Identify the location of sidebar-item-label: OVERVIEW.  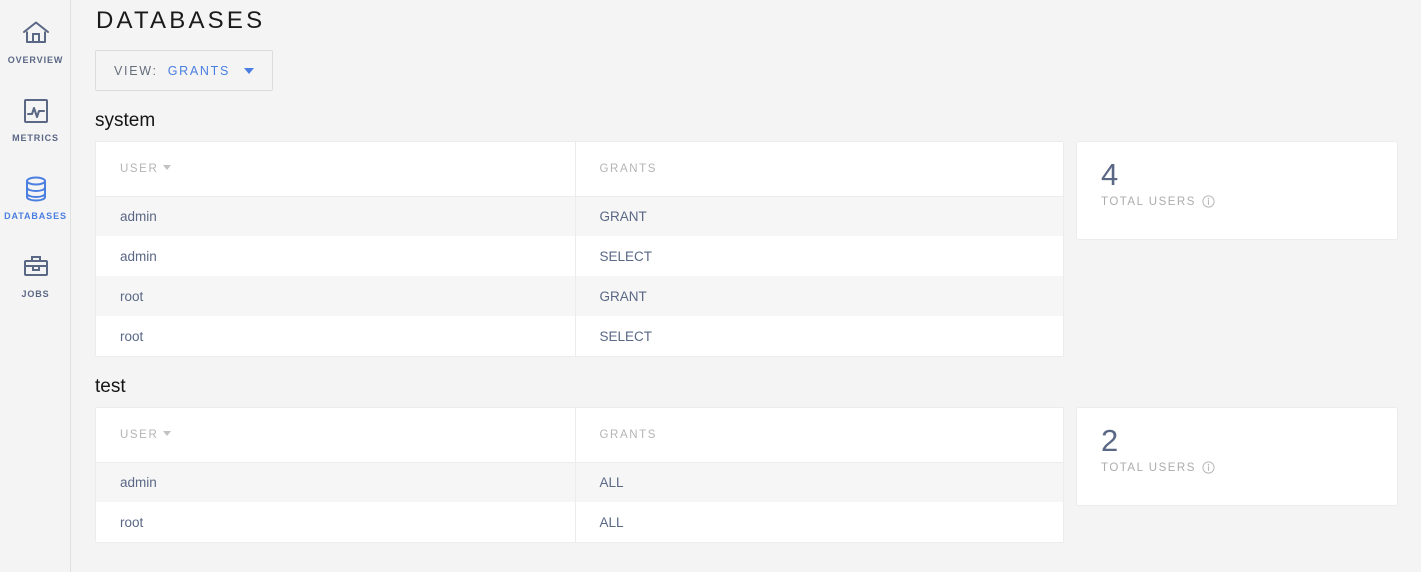
(35, 60).